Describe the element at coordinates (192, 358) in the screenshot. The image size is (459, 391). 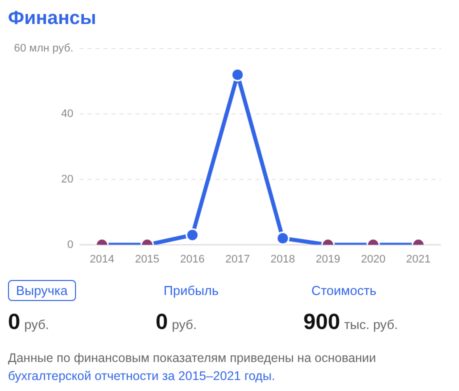
I see `text: Данные по финансовым показателям приведены на основании` at that location.